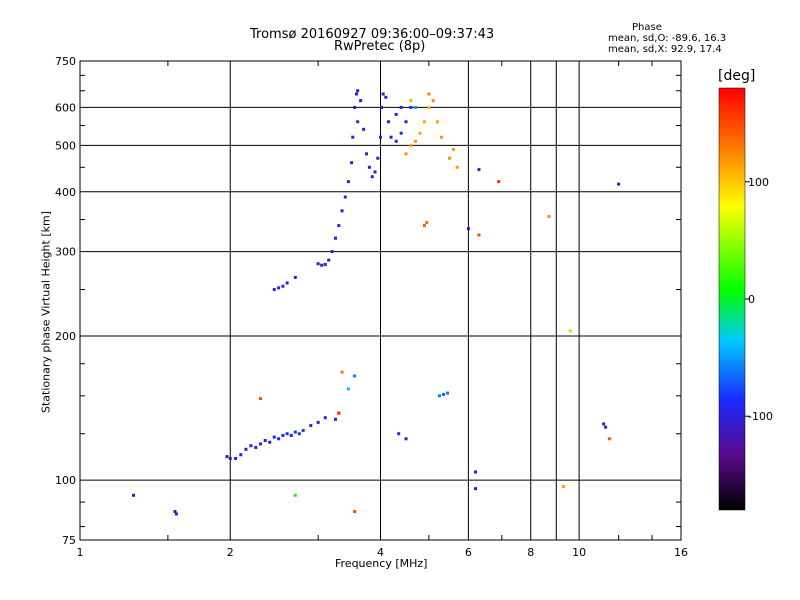  Describe the element at coordinates (65, 145) in the screenshot. I see `y-tick-label: 500` at that location.